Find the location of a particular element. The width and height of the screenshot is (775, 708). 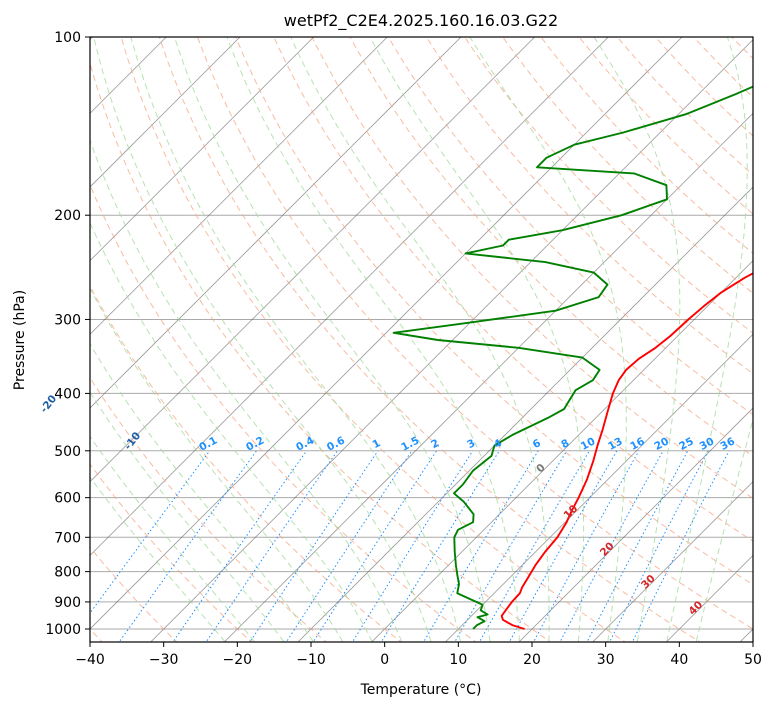

y-axis-label: Pressure (hPa) is located at coordinates (20, 340).